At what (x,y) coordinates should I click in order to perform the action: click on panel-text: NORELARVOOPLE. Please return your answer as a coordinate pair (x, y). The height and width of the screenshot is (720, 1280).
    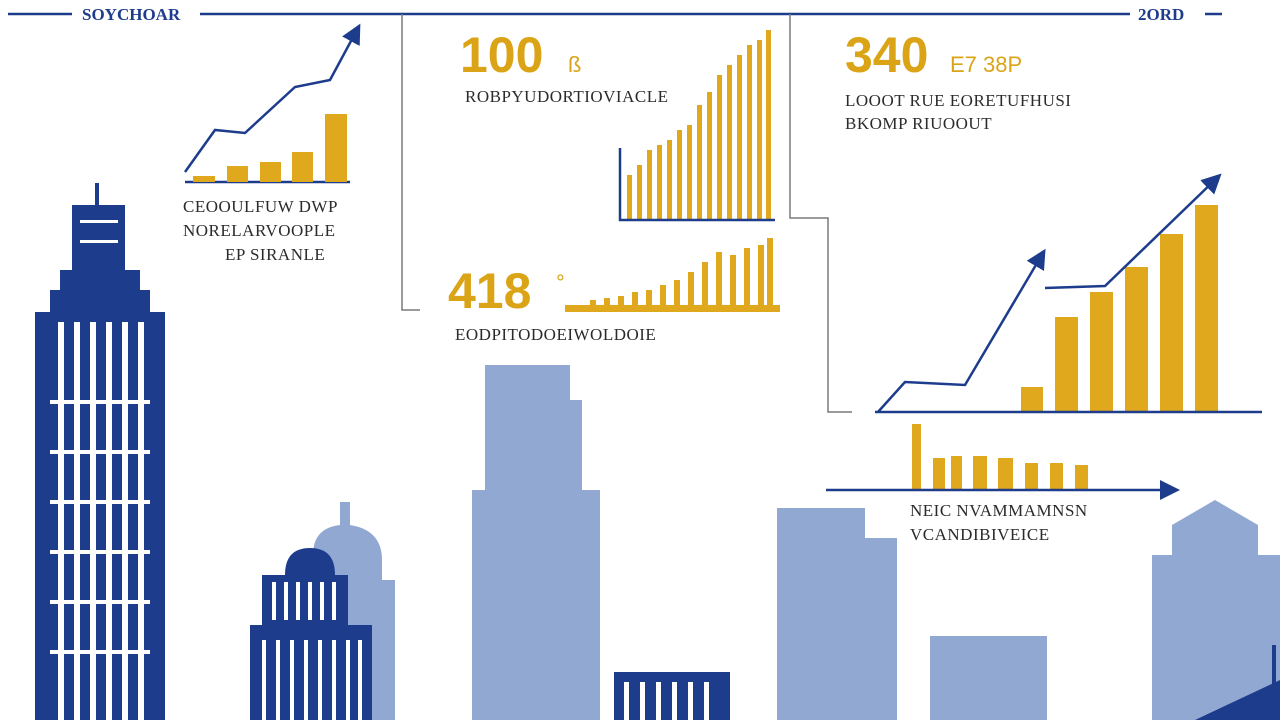
    Looking at the image, I should click on (259, 230).